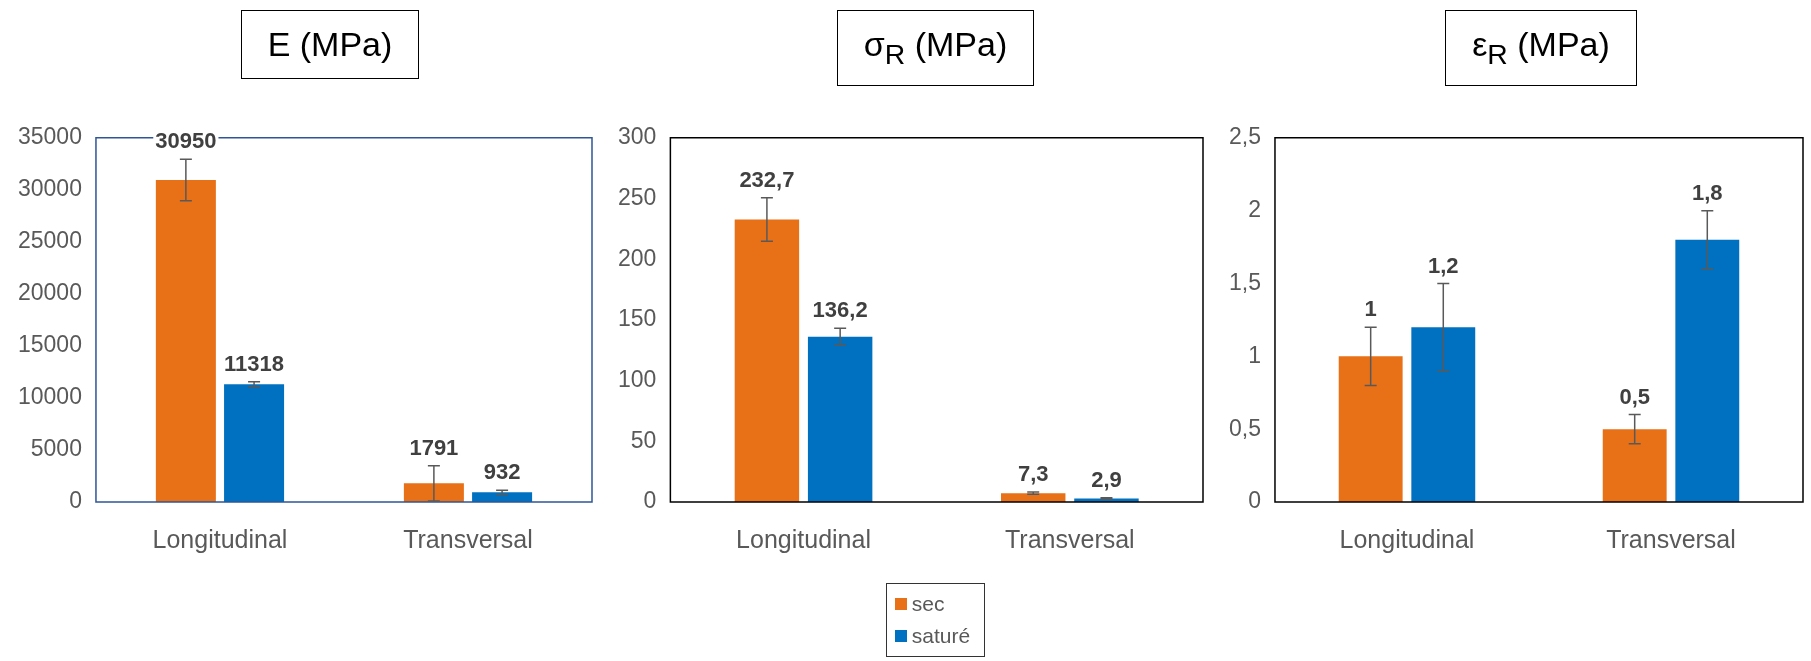 The image size is (1811, 661). I want to click on data-label: 30950, so click(186, 141).